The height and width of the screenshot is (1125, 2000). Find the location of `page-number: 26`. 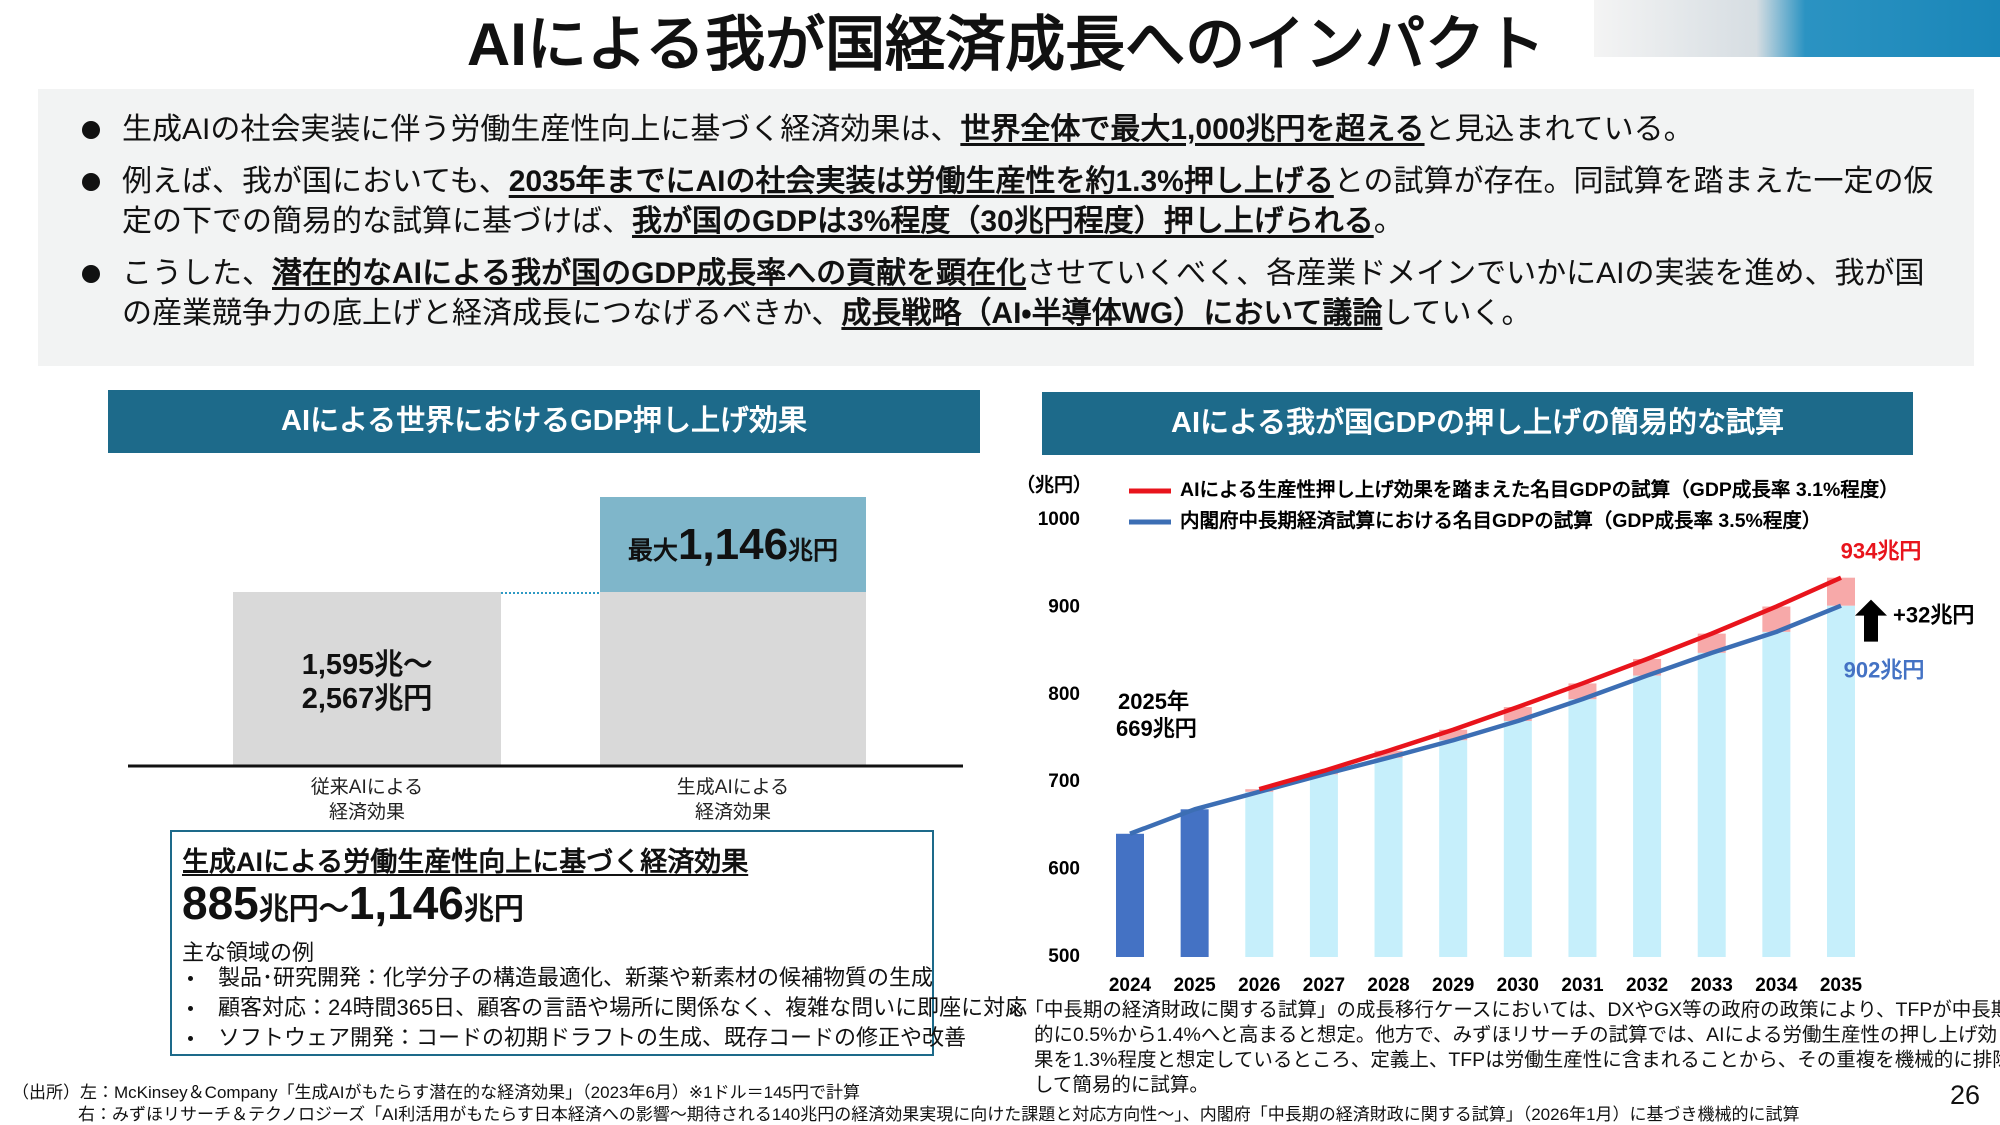

page-number: 26 is located at coordinates (1965, 1095).